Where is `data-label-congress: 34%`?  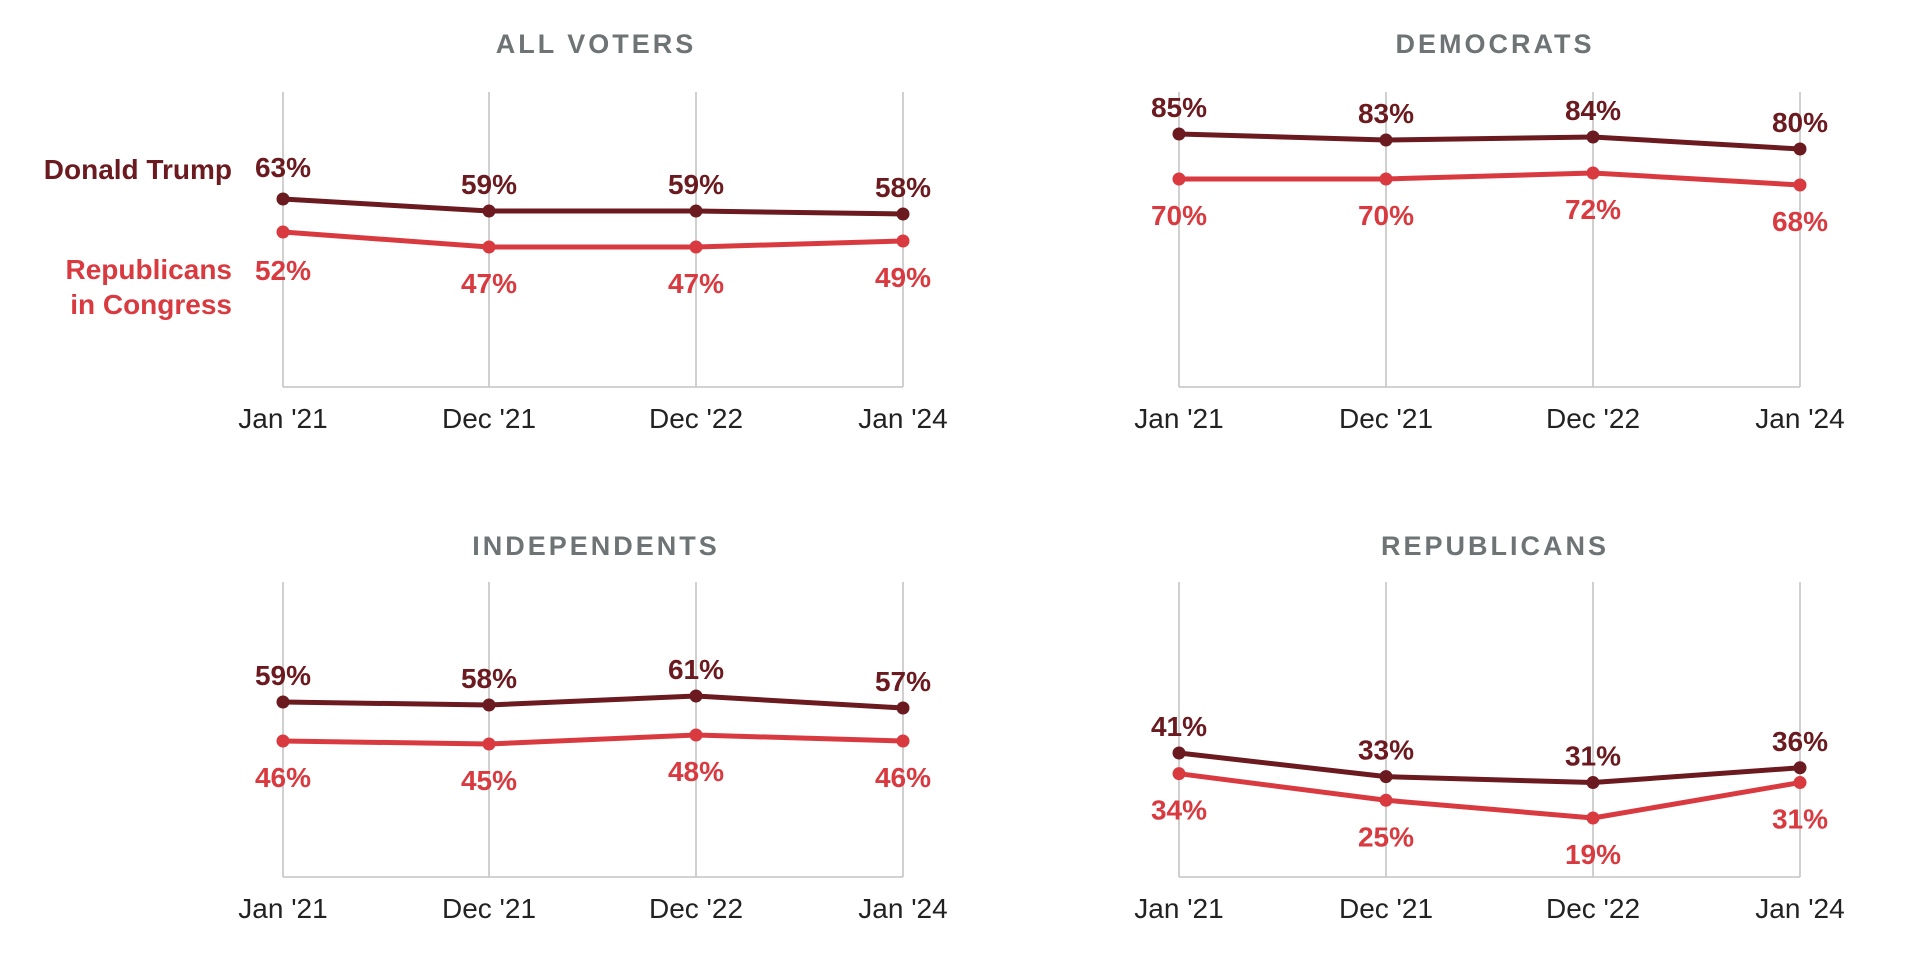
data-label-congress: 34% is located at coordinates (1179, 810).